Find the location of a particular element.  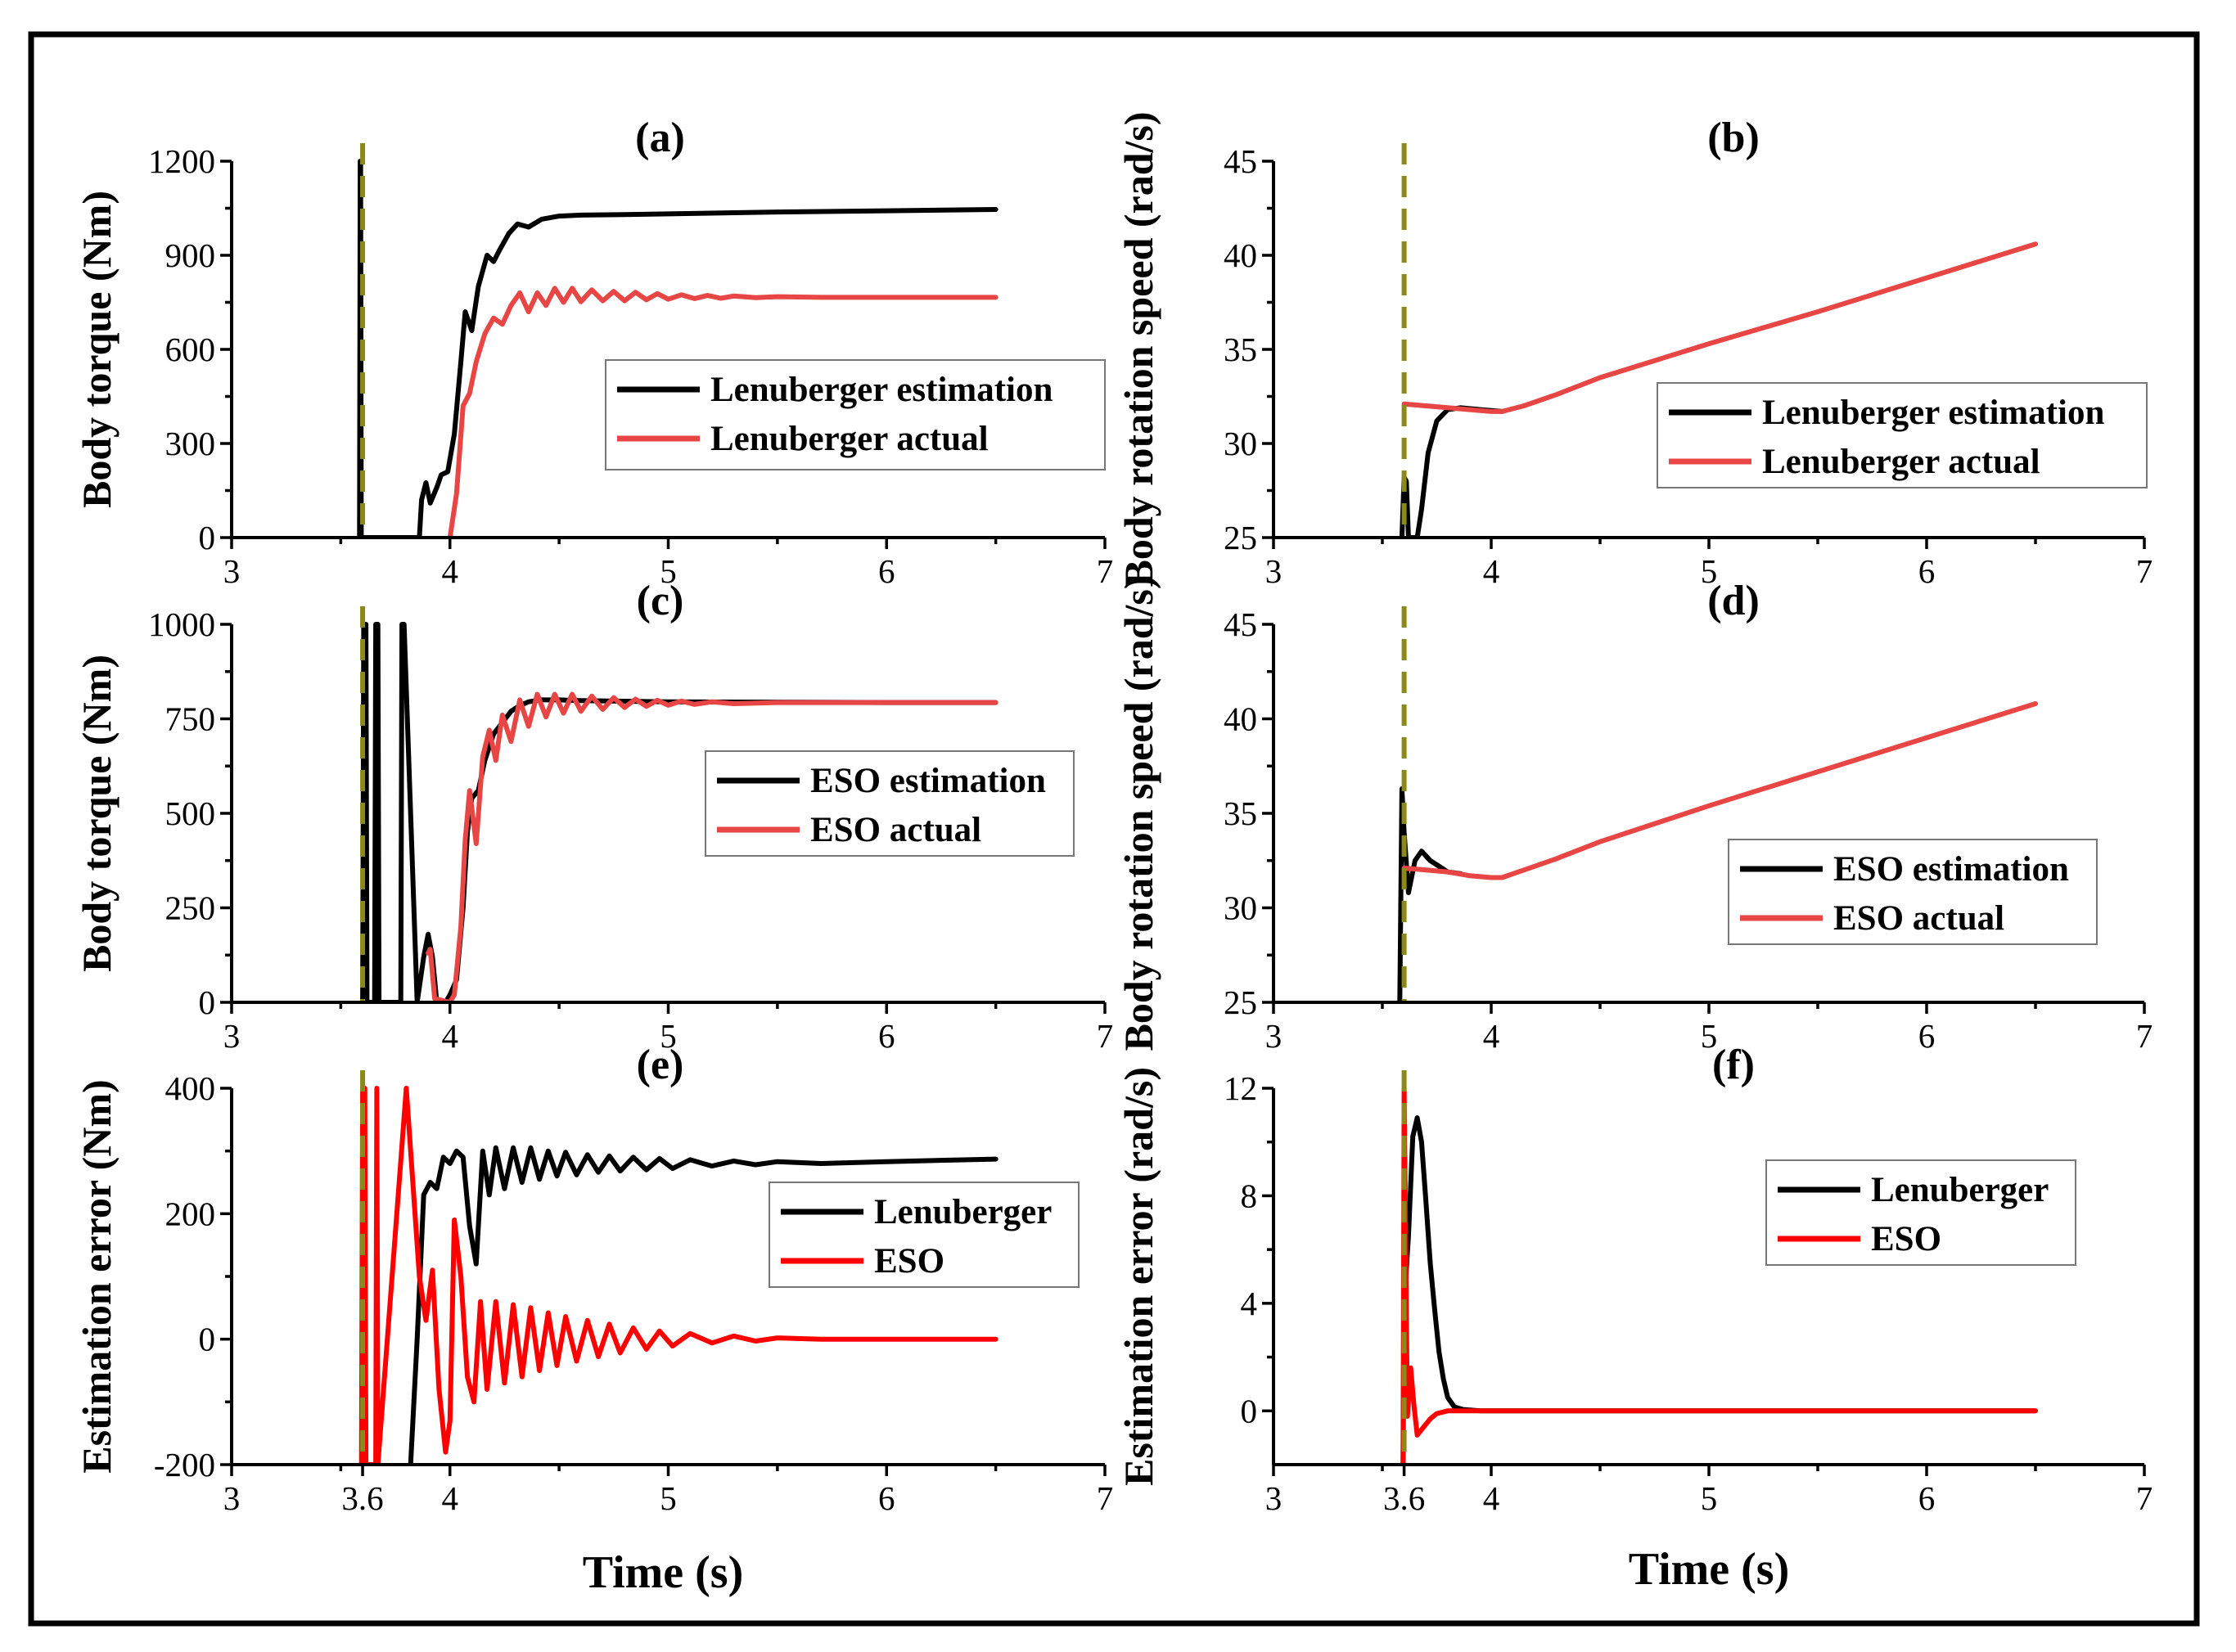

y-tick-label-e: 200 is located at coordinates (190, 1213).